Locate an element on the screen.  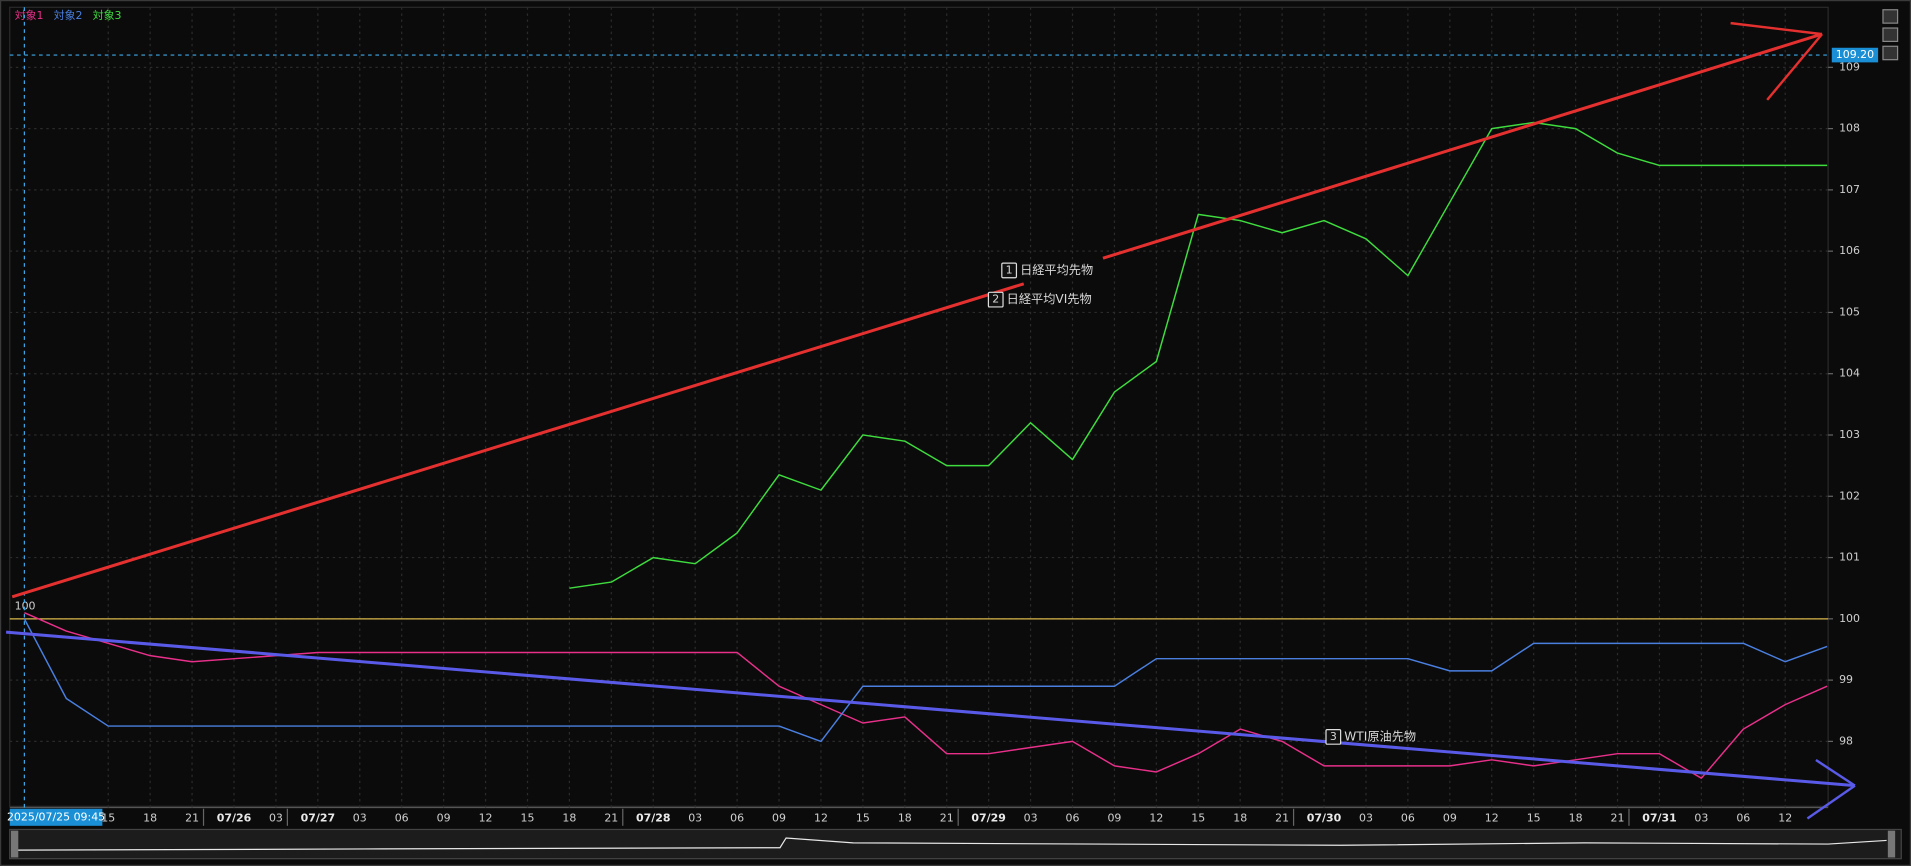
annotation-number: 2 is located at coordinates (995, 299).